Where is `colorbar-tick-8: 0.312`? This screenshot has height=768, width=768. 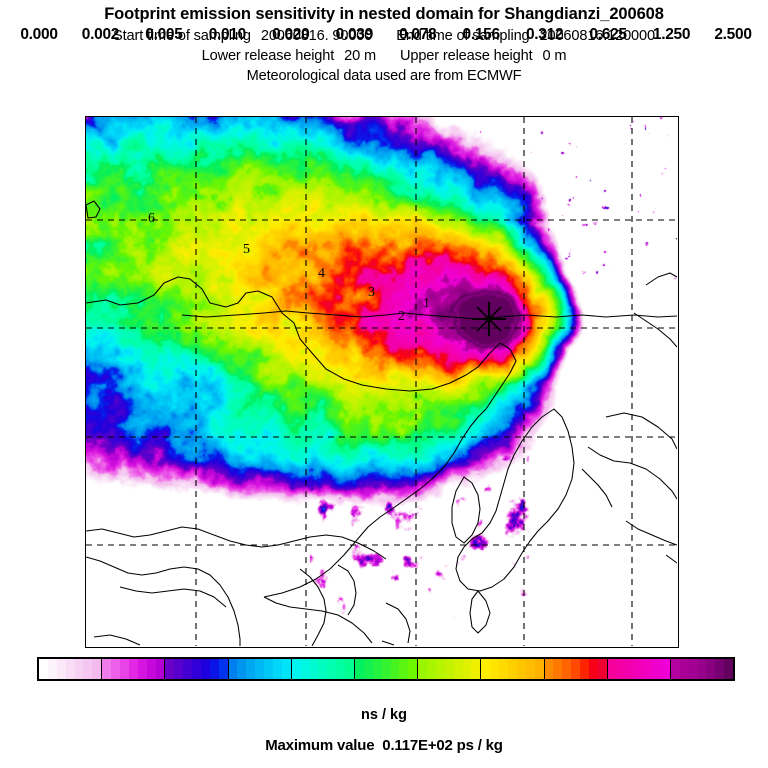
colorbar-tick-8: 0.312 is located at coordinates (544, 34).